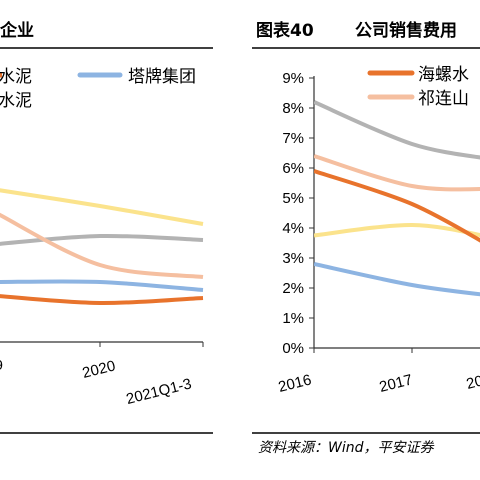 This screenshot has height=480, width=480. I want to click on right-y-tick-label: 9%, so click(293, 78).